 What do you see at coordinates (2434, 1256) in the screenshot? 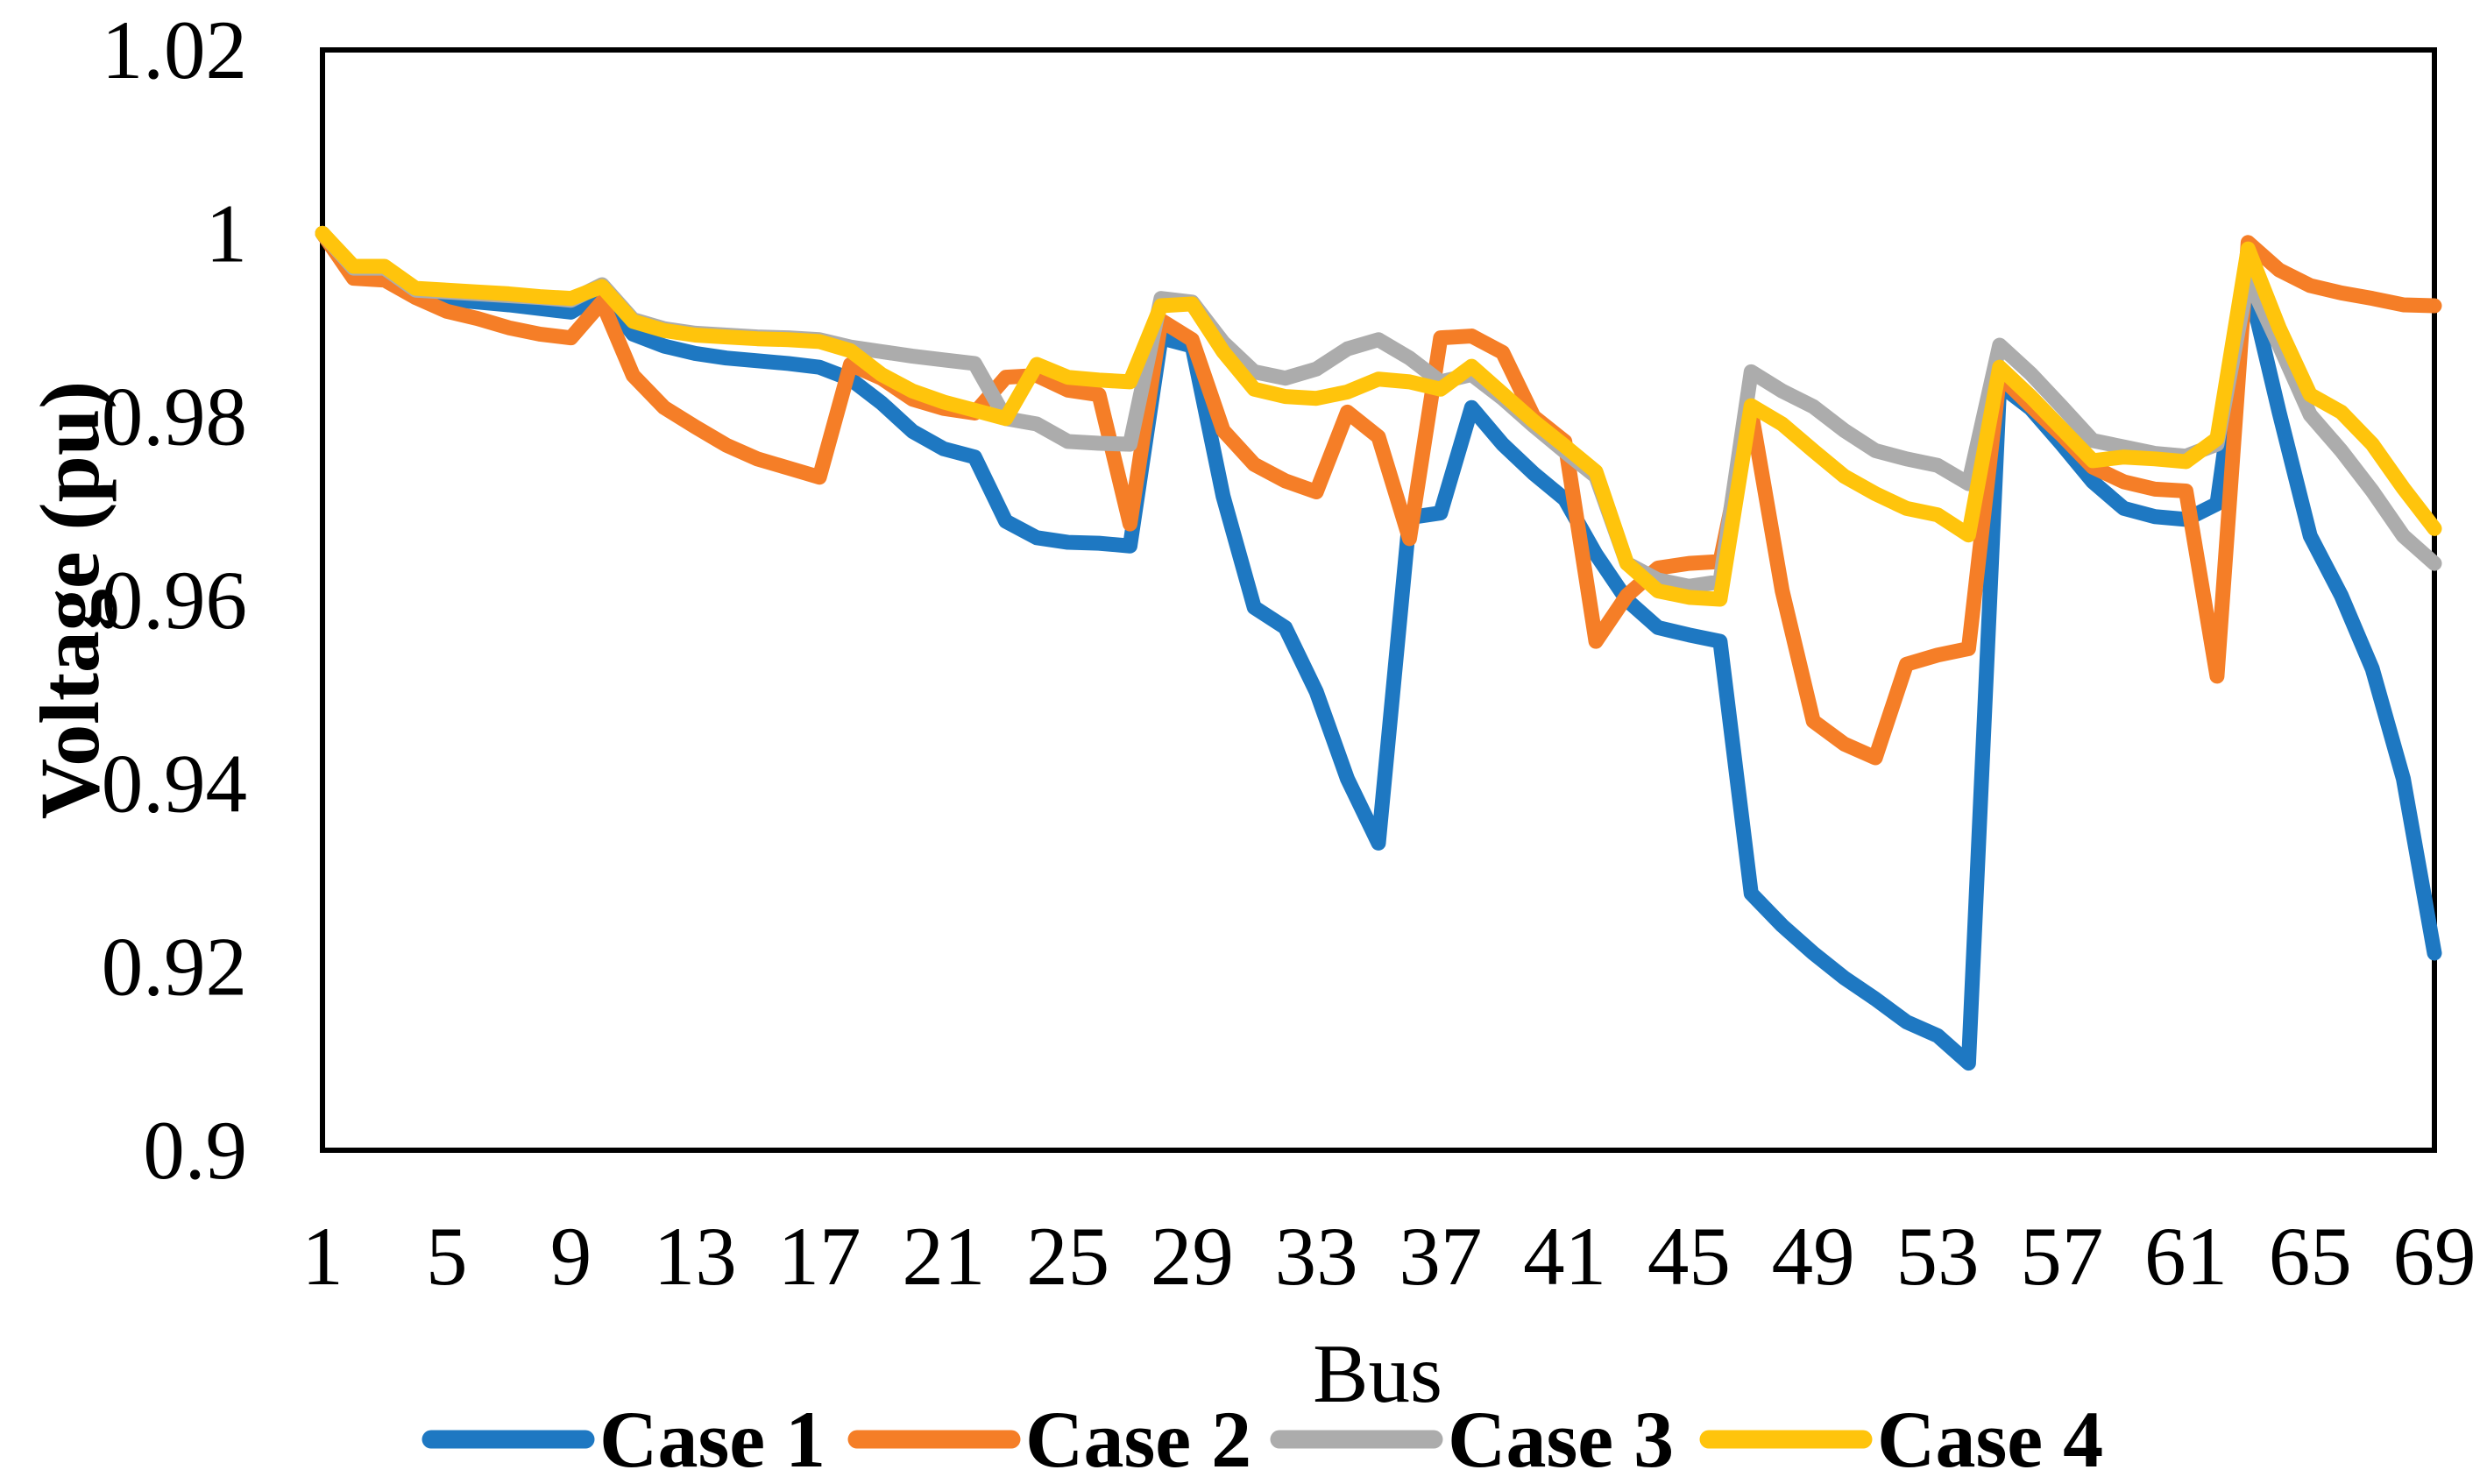
I see `x-tick-label: 69` at bounding box center [2434, 1256].